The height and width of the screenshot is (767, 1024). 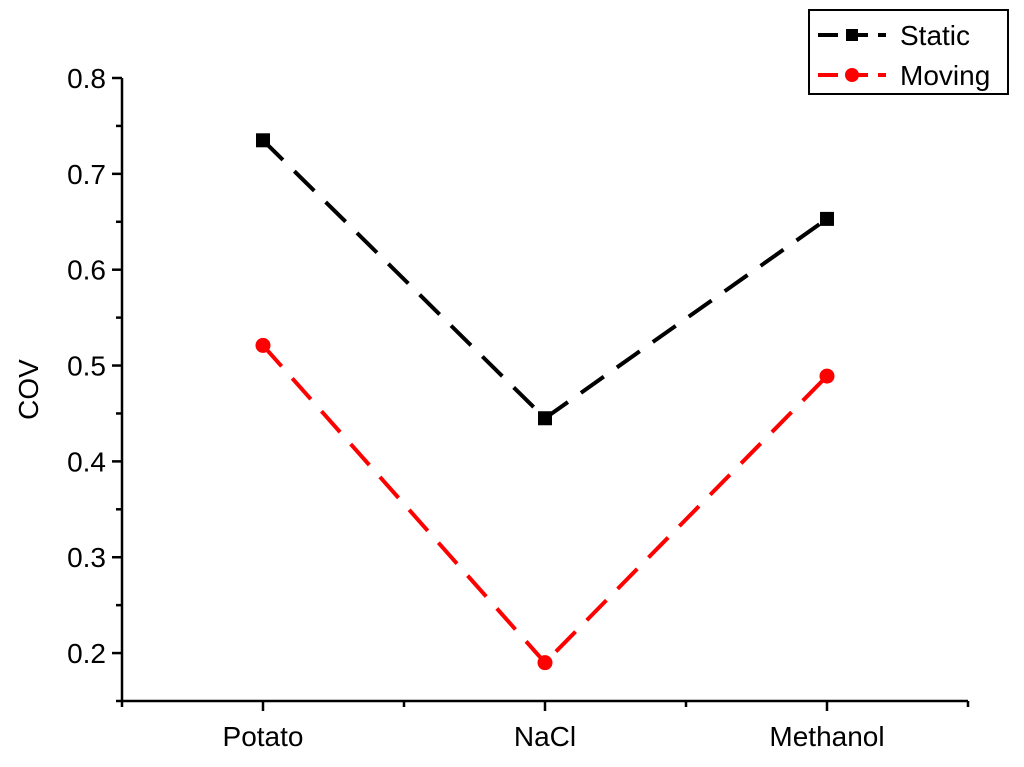 What do you see at coordinates (86, 78) in the screenshot?
I see `y-tick-label: 0.8` at bounding box center [86, 78].